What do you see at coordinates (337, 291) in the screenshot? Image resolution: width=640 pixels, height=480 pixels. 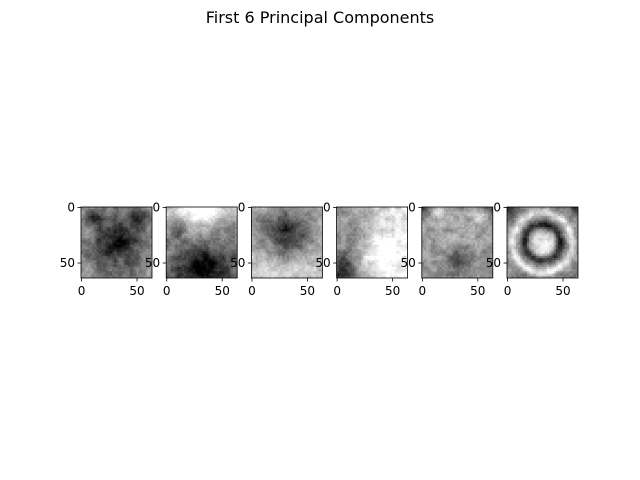 I see `x-tick-label-4-0: 0` at bounding box center [337, 291].